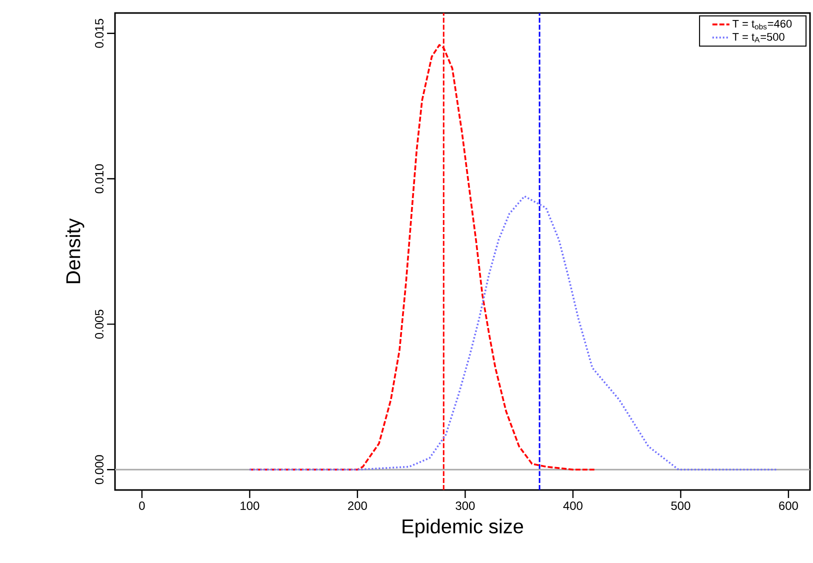  I want to click on x-tick-label: 600, so click(788, 505).